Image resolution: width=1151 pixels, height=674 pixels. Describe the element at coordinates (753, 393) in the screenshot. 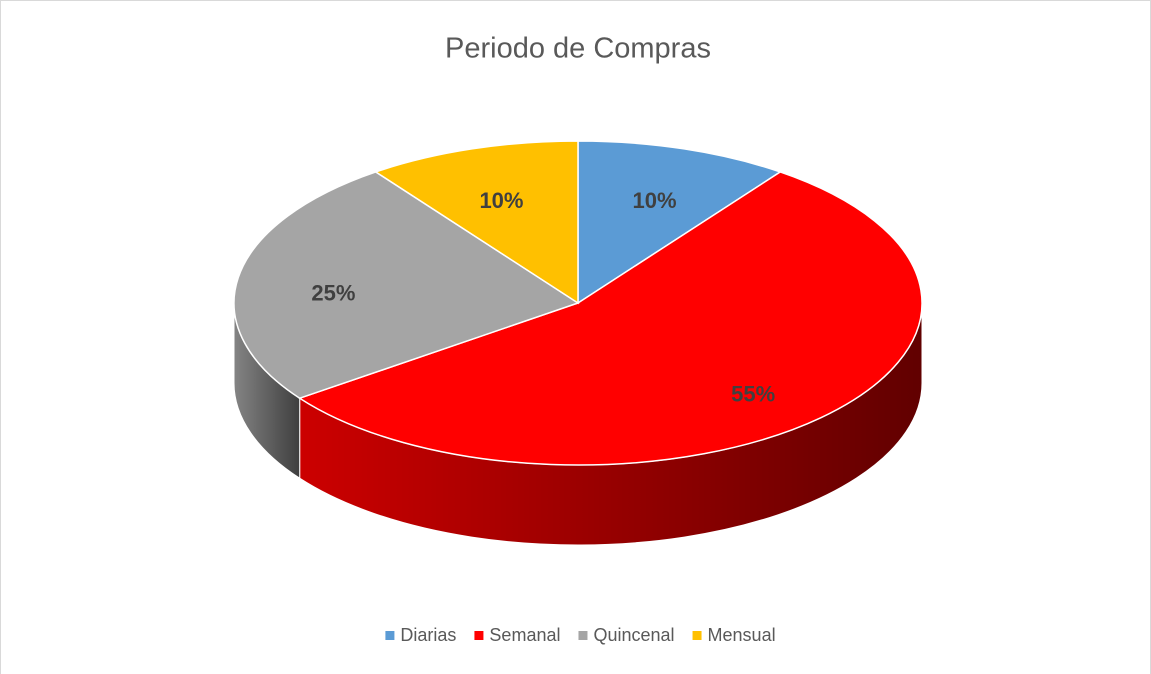

I see `data-label: 55%` at that location.